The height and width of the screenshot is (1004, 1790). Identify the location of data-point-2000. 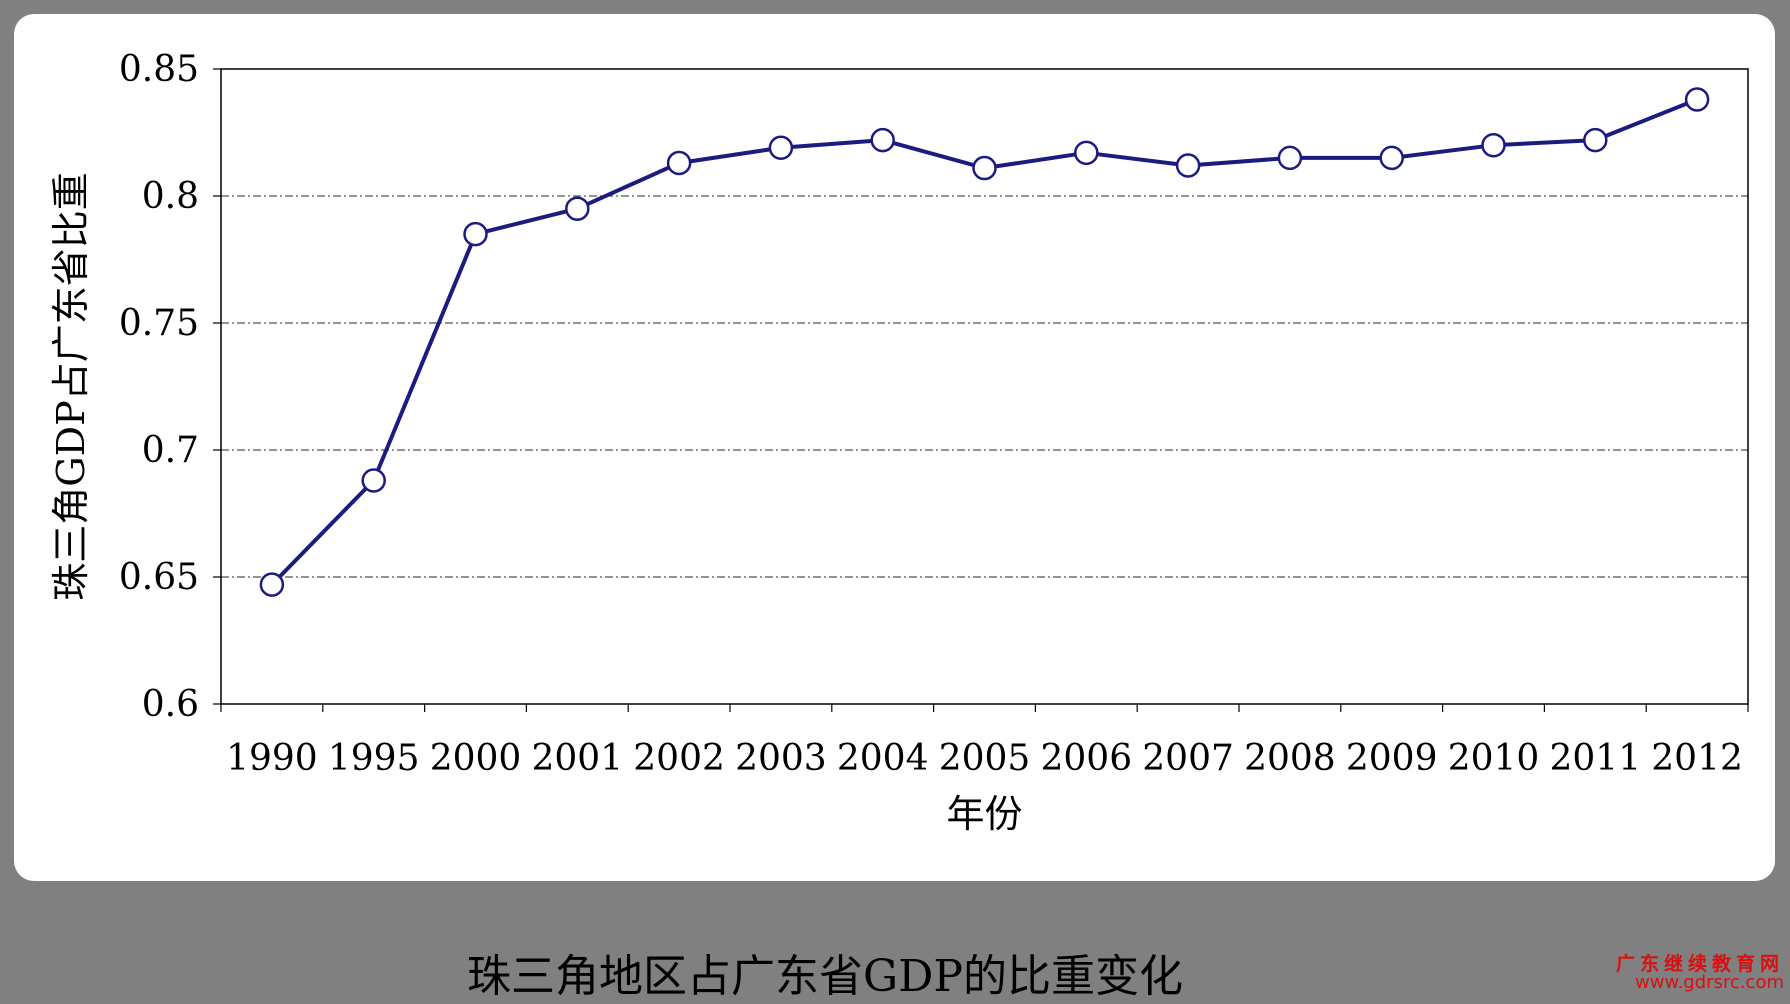
(475, 234).